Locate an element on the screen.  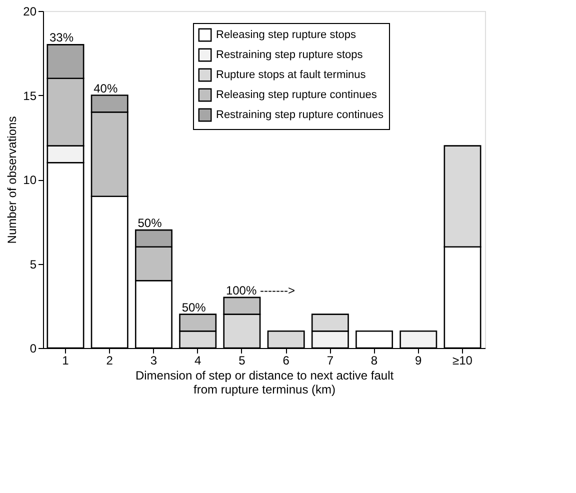
y-tick-label: 15 is located at coordinates (30, 95).